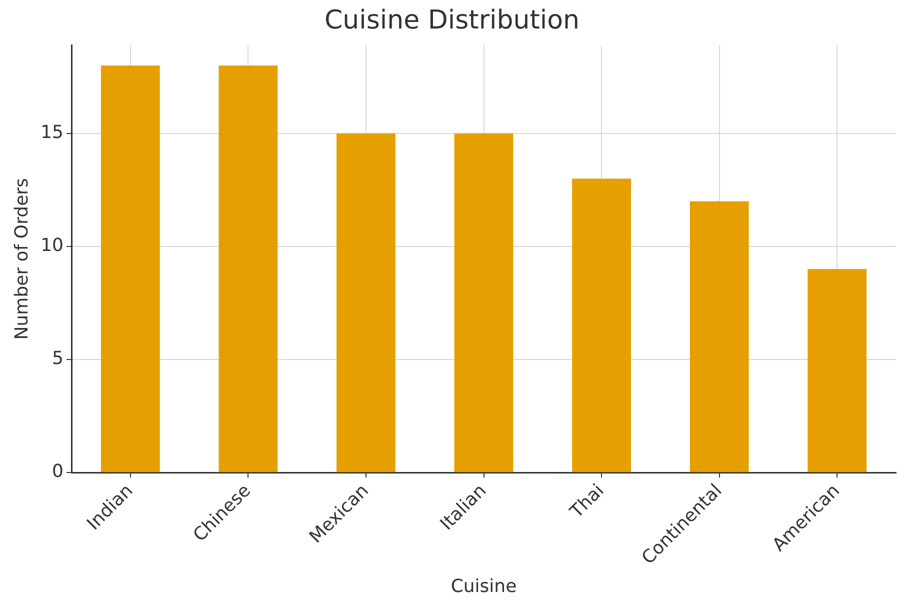  What do you see at coordinates (452, 20) in the screenshot?
I see `chart-title: Cuisine Distribution` at bounding box center [452, 20].